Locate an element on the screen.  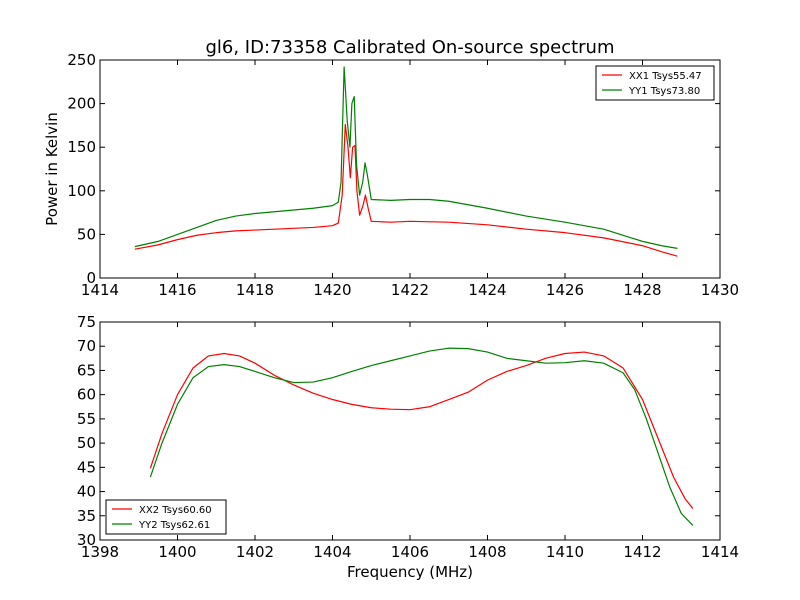
top-y-tick-label: 200 is located at coordinates (81, 104).